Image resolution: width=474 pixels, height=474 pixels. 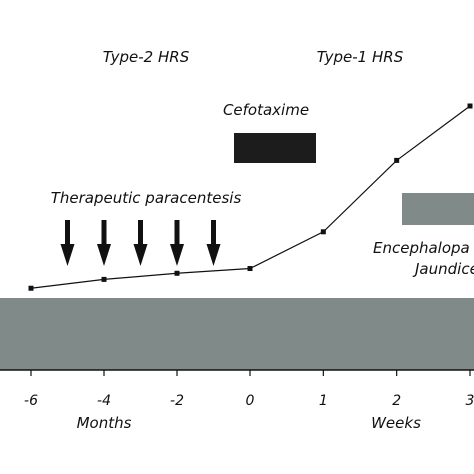 What do you see at coordinates (443, 269) in the screenshot?
I see `jaundice-label: Jaundice` at bounding box center [443, 269].